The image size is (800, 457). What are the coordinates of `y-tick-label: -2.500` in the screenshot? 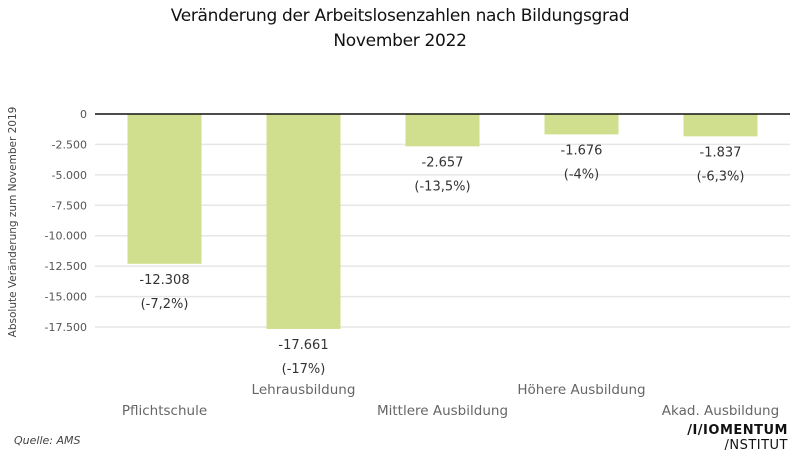 It's located at (69, 144).